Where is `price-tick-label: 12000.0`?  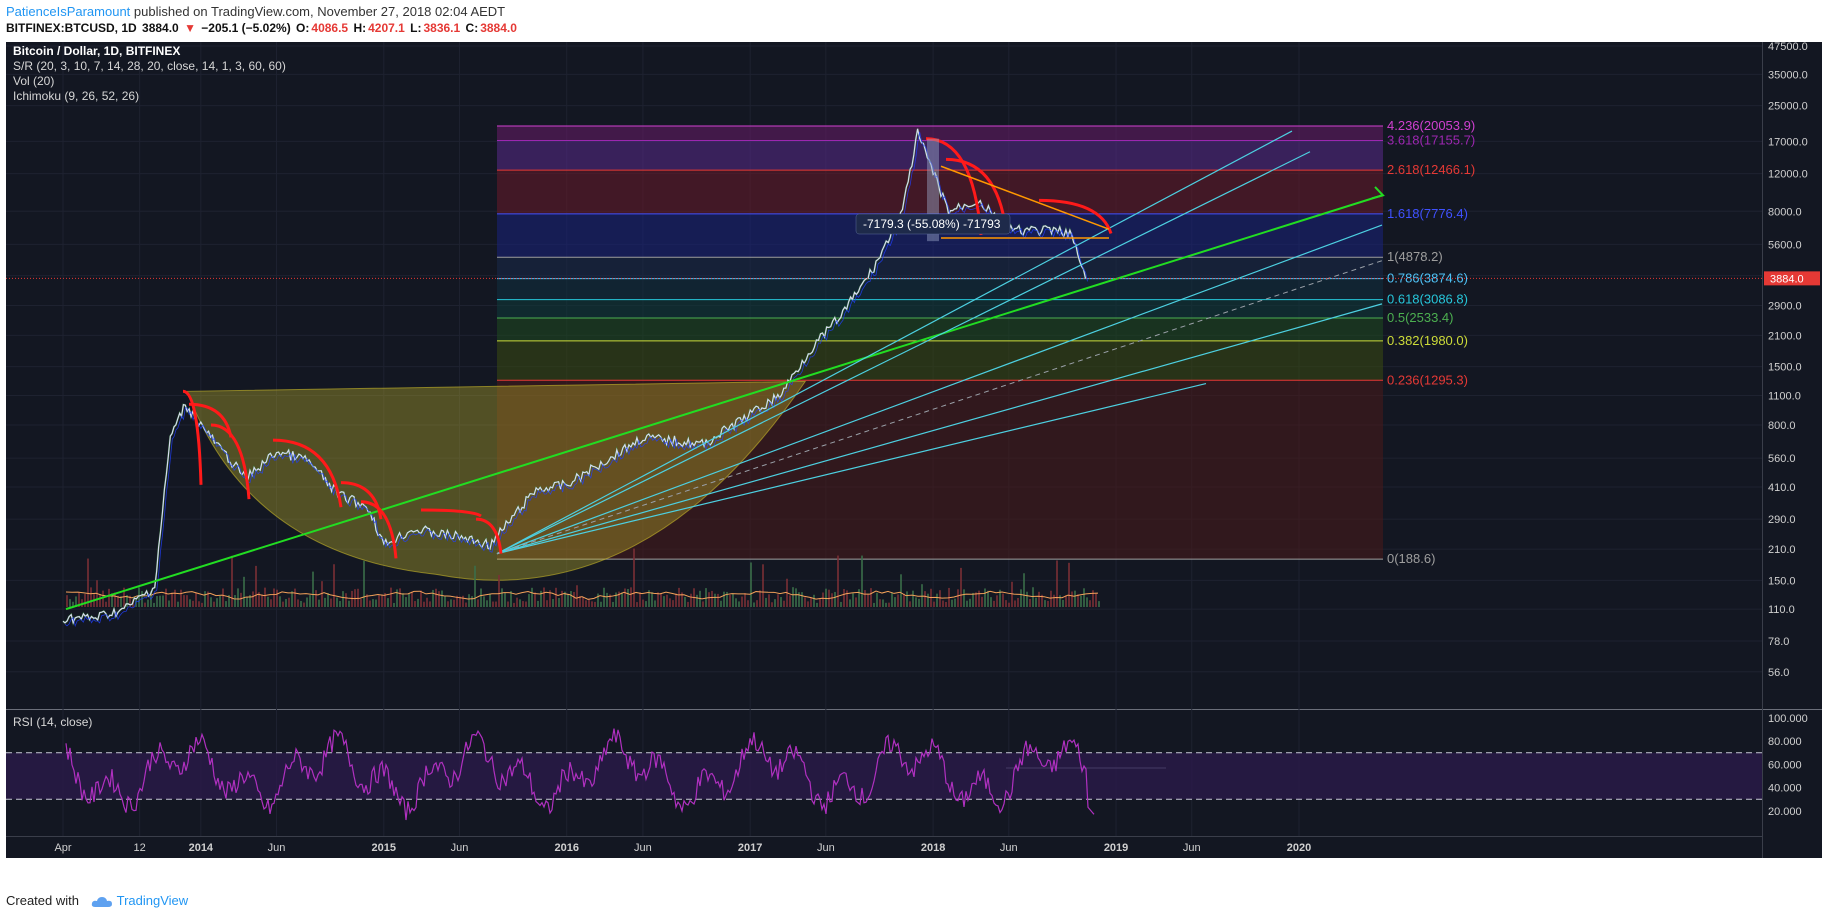
price-tick-label: 12000.0 is located at coordinates (1788, 175).